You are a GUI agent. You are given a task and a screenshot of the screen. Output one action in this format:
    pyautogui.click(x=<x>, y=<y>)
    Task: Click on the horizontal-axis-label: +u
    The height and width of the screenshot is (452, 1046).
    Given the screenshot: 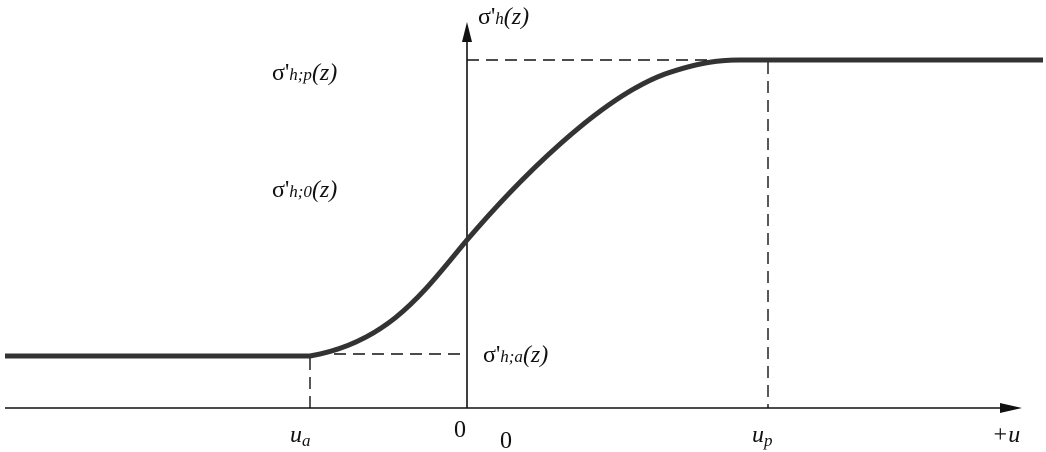 What is the action you would take?
    pyautogui.click(x=1006, y=435)
    